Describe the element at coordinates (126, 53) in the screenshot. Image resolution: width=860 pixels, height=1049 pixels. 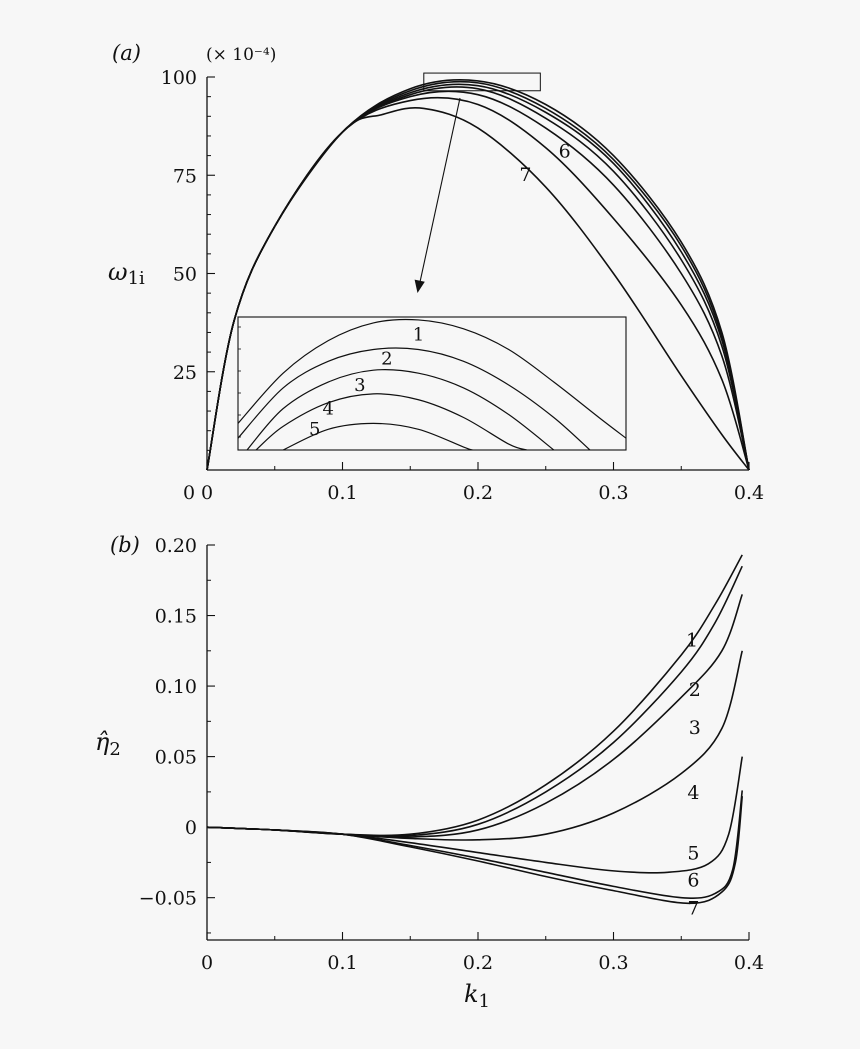
I see `panel-a-label: (a)` at that location.